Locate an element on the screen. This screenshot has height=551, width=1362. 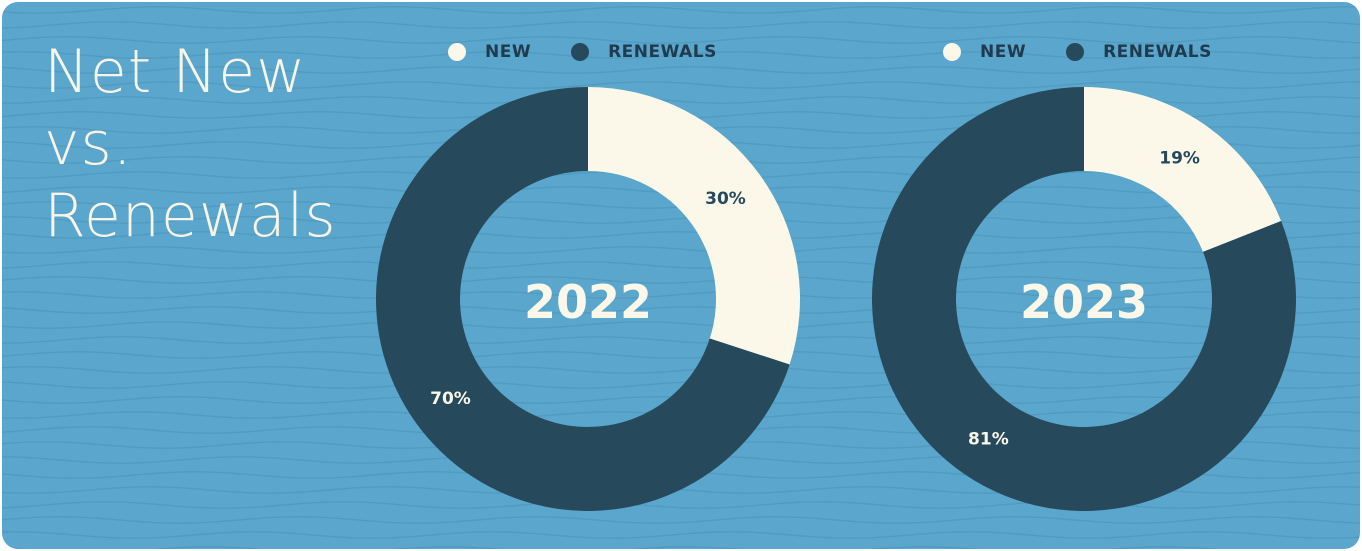
page-title: Net New vs. Renewals is located at coordinates (190, 144).